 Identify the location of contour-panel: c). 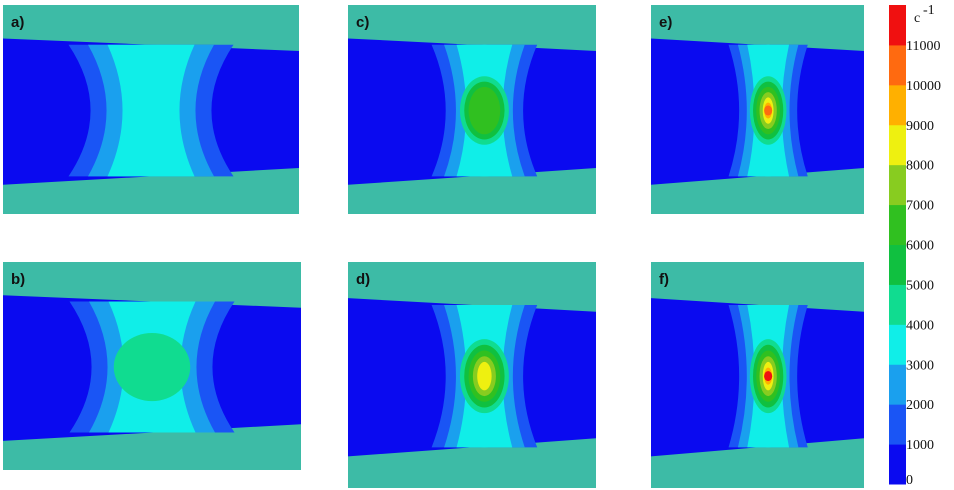
(472, 109).